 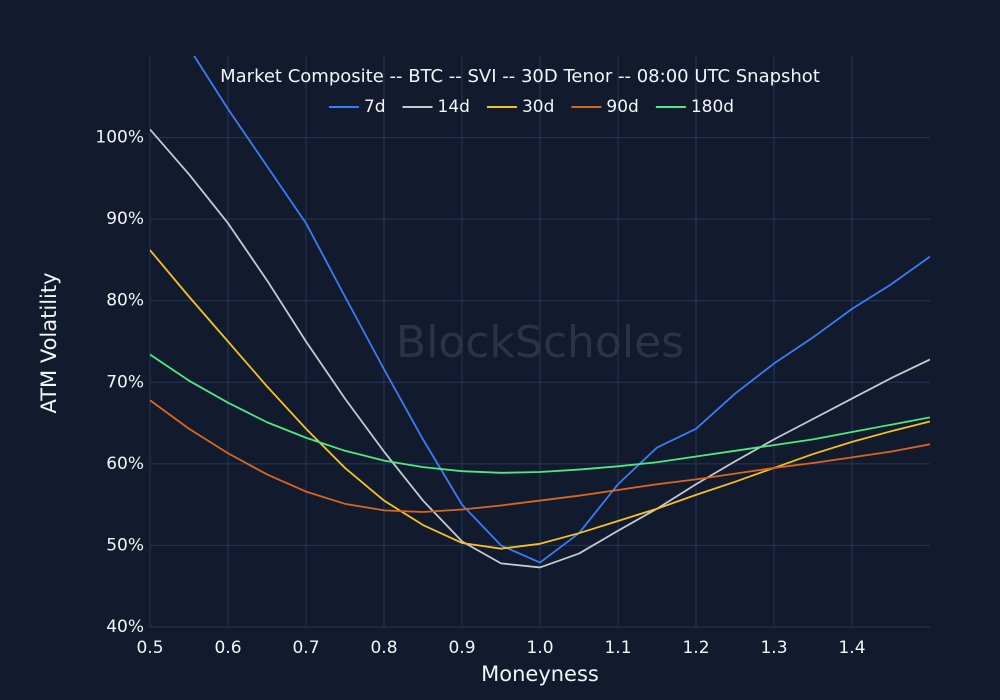 I want to click on legend-label: 180d, so click(x=712, y=107).